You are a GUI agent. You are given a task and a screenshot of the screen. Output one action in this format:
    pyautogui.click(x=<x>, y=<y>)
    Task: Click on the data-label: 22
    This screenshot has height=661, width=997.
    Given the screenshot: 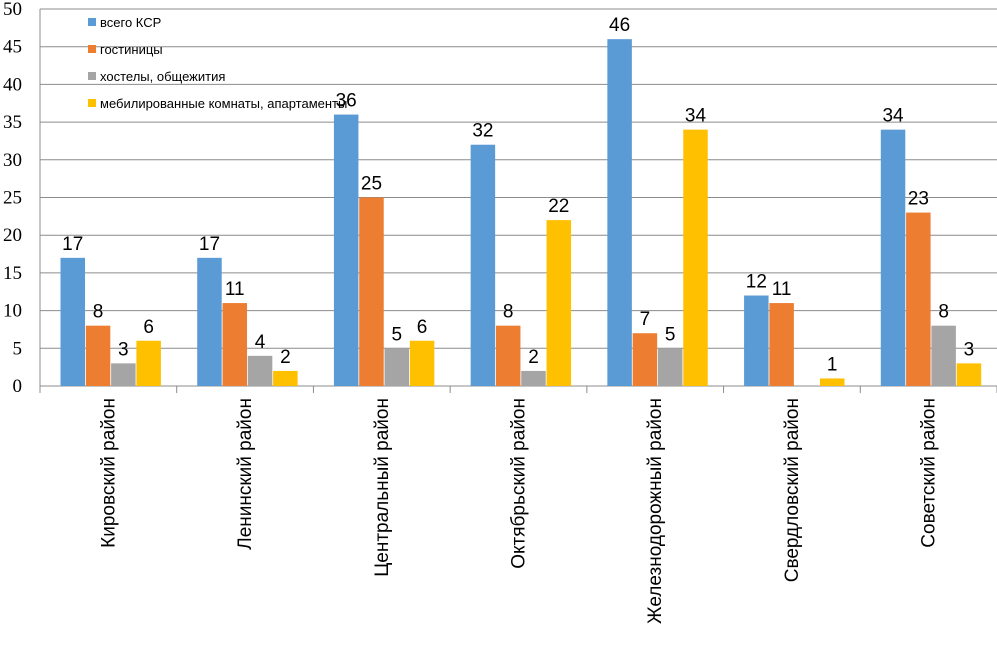 What is the action you would take?
    pyautogui.click(x=558, y=206)
    